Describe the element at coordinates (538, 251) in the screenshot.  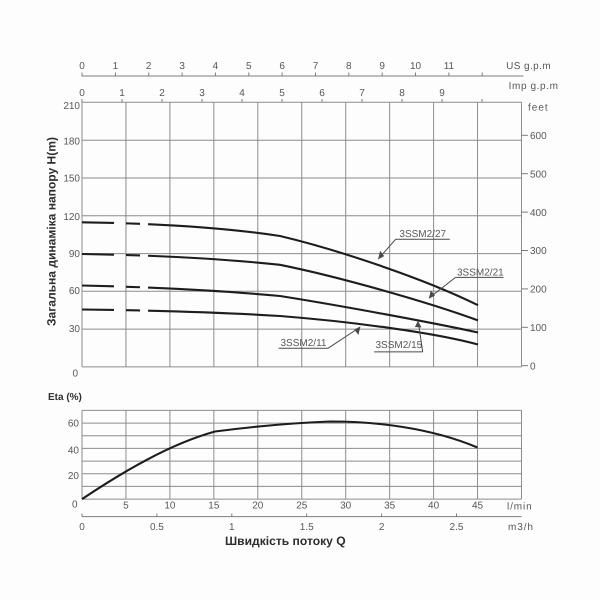
I see `svg-text: 300` at that location.